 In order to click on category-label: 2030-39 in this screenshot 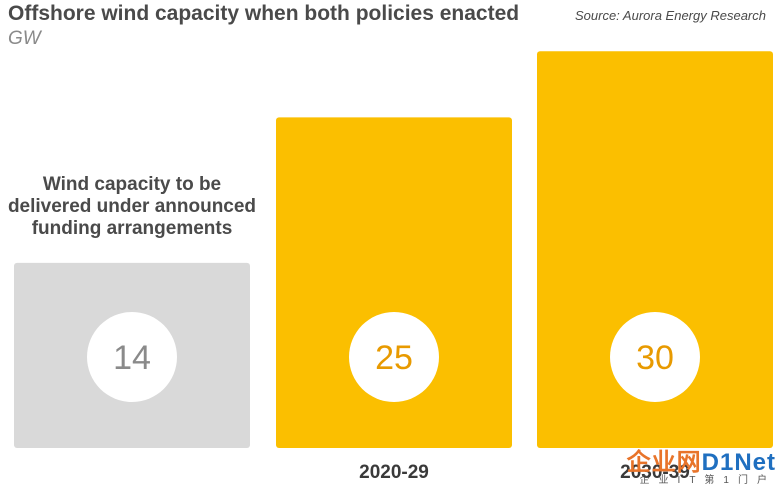, I will do `click(655, 472)`.